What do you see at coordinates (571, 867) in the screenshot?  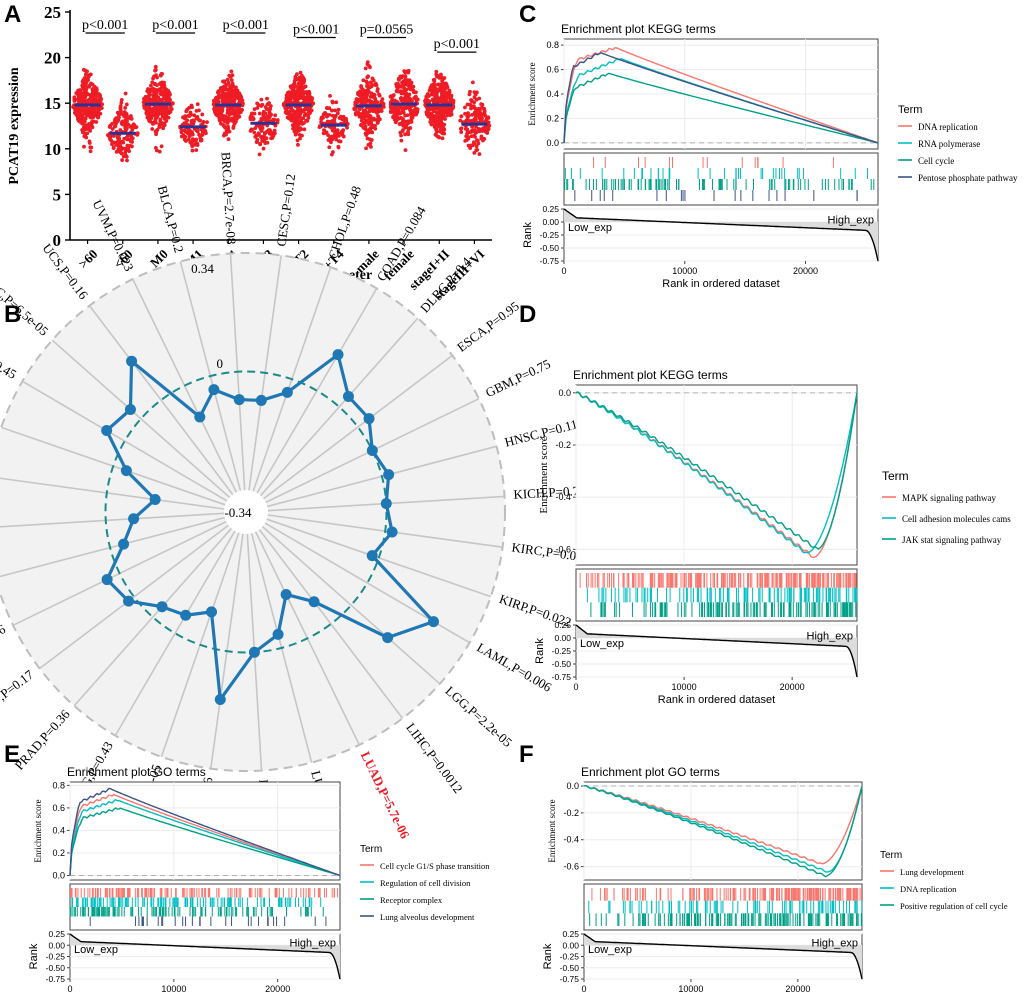 I see `es-tick-label: -0.6` at bounding box center [571, 867].